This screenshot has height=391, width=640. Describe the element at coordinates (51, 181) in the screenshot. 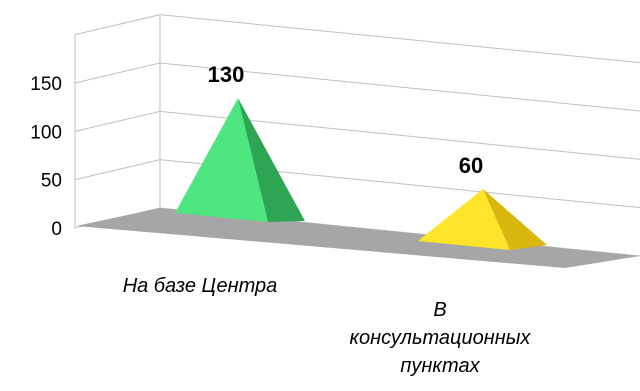

I see `y-tick-label: 50` at that location.